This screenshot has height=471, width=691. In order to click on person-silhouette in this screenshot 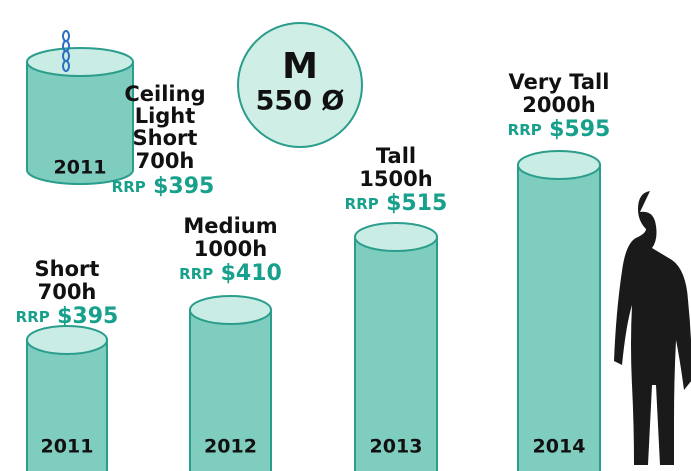, I will do `click(652, 328)`.